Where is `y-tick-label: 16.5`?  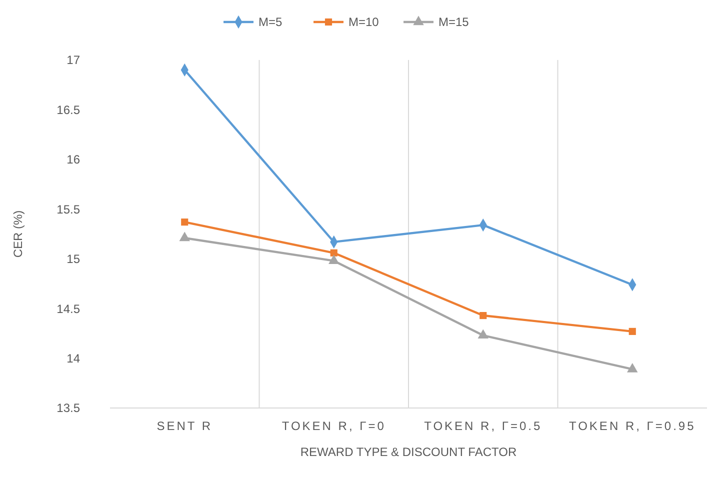 y-tick-label: 16.5 is located at coordinates (68, 109).